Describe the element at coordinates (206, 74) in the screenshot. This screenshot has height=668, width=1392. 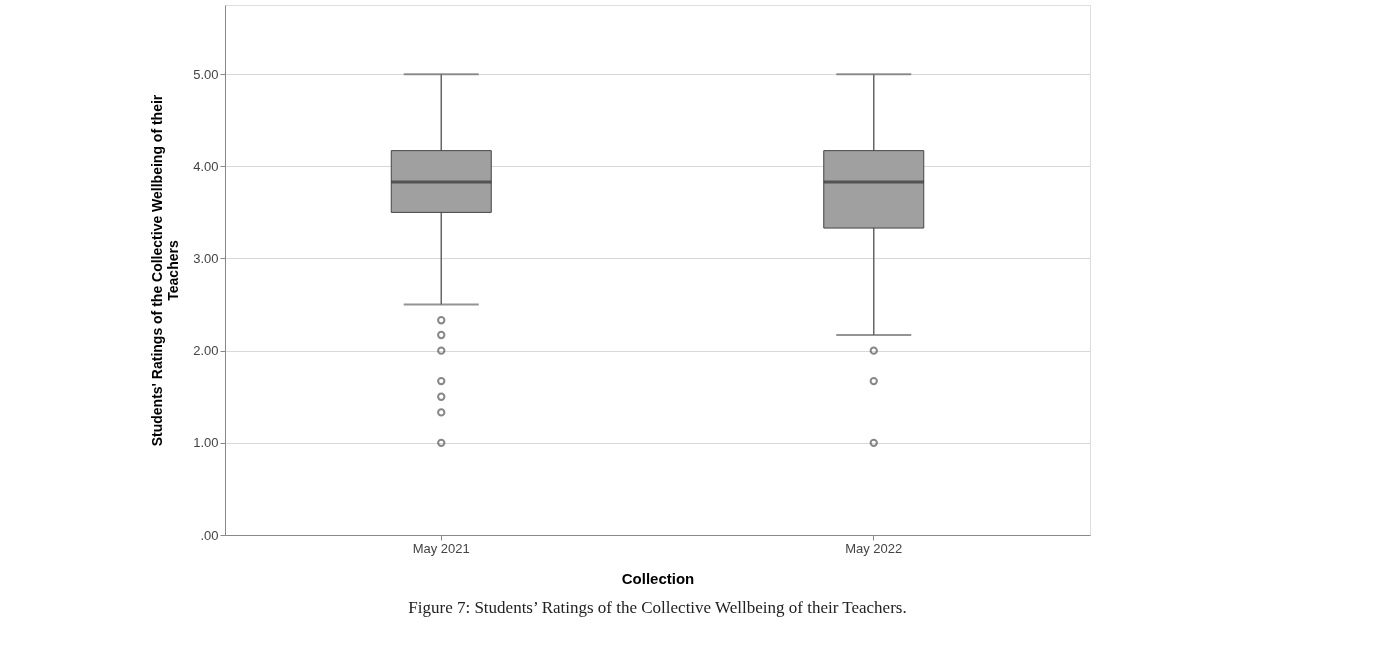
I see `y-tick-label: 5.00` at that location.